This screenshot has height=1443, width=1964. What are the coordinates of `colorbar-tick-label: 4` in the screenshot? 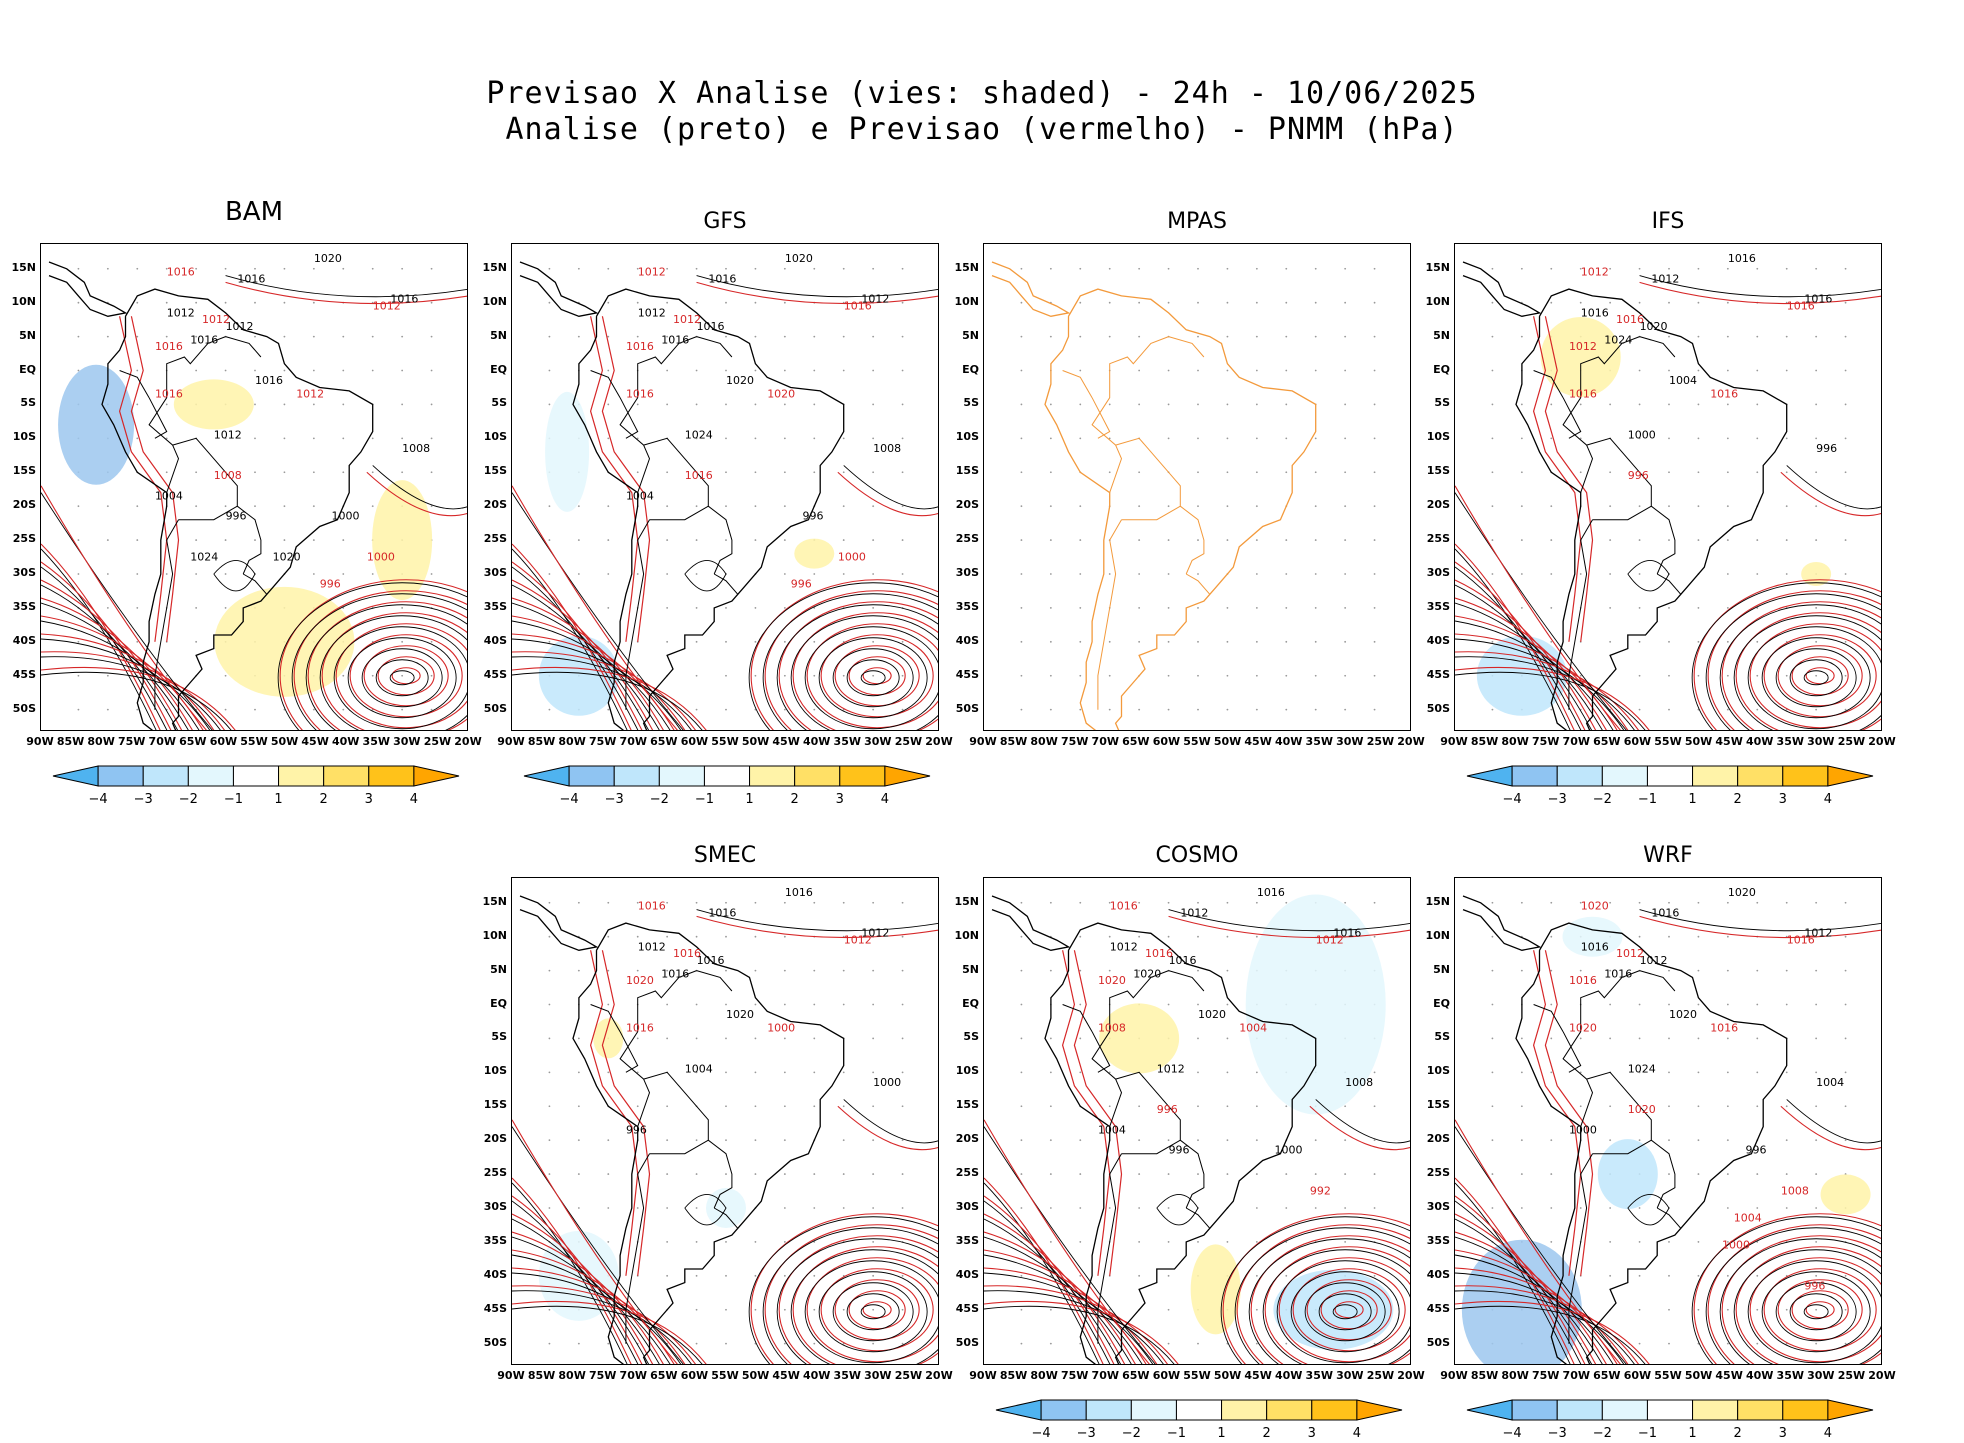 It's located at (1828, 799).